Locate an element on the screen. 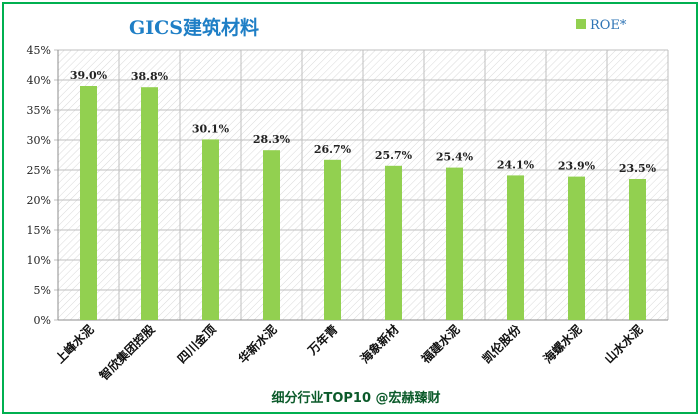  data-label: 38.8% is located at coordinates (150, 76).